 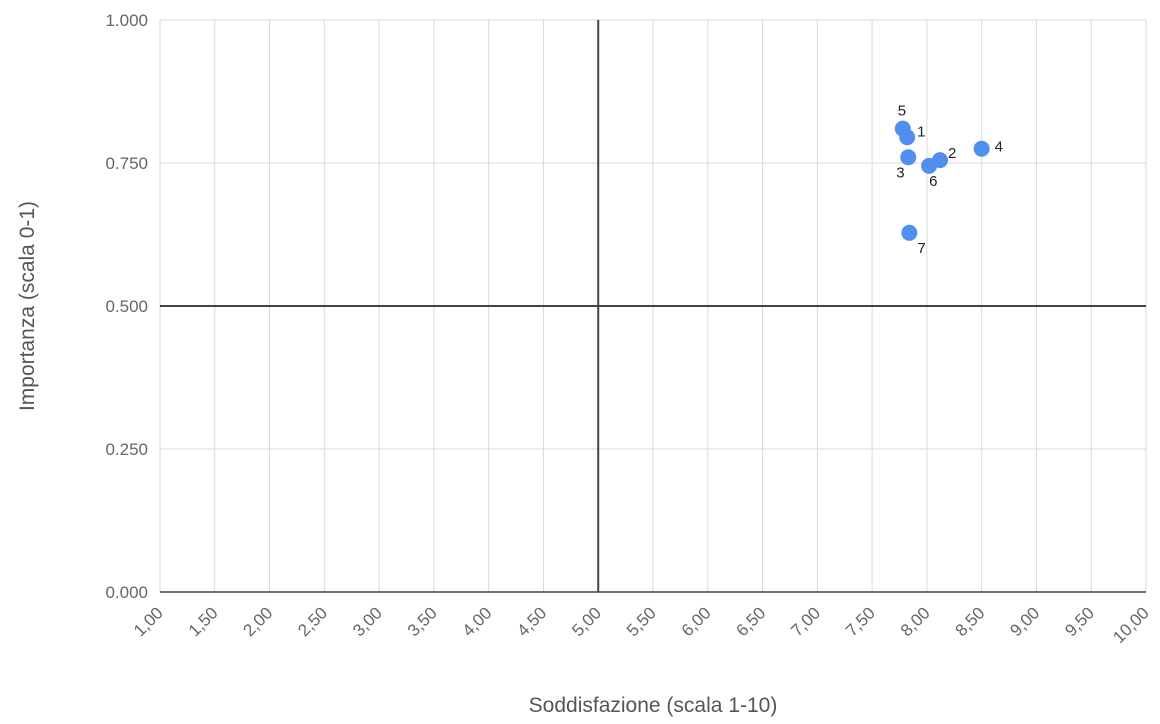 I want to click on point-label-6: 6, so click(x=933, y=181).